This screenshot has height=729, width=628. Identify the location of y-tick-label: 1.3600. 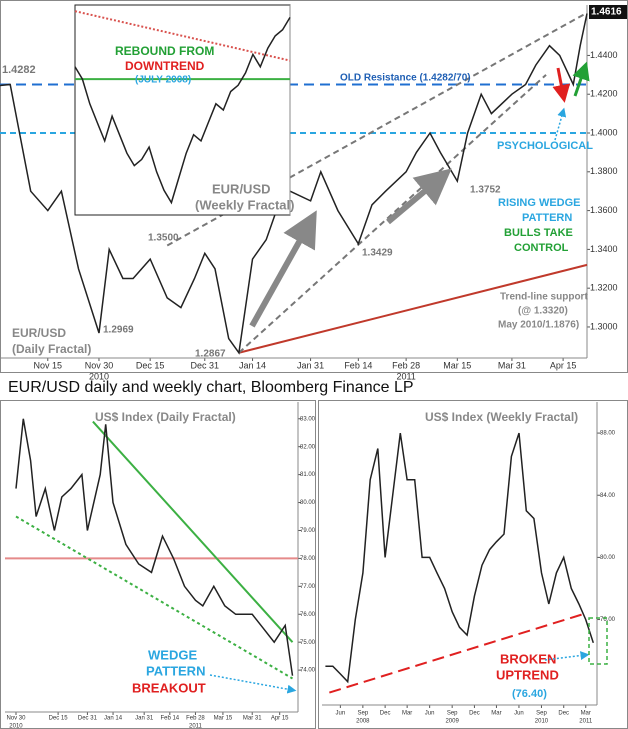
(604, 210).